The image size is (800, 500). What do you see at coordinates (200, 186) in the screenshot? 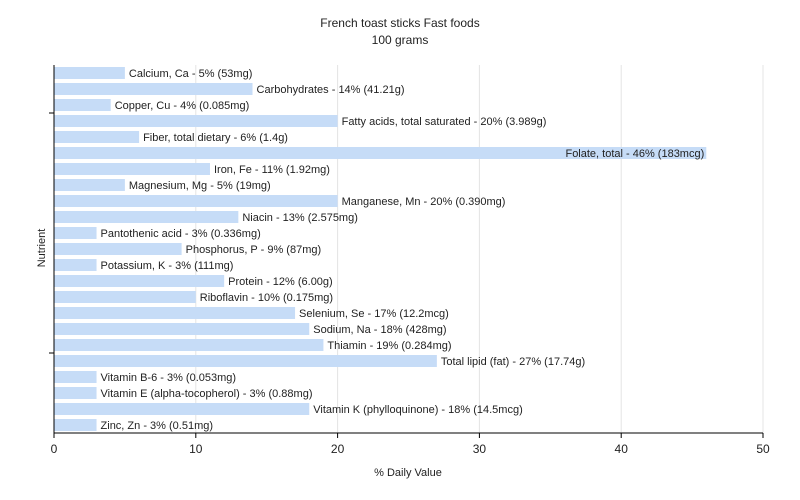
I see `bar-label: Magnesium, Mg - 5% (19mg)` at bounding box center [200, 186].